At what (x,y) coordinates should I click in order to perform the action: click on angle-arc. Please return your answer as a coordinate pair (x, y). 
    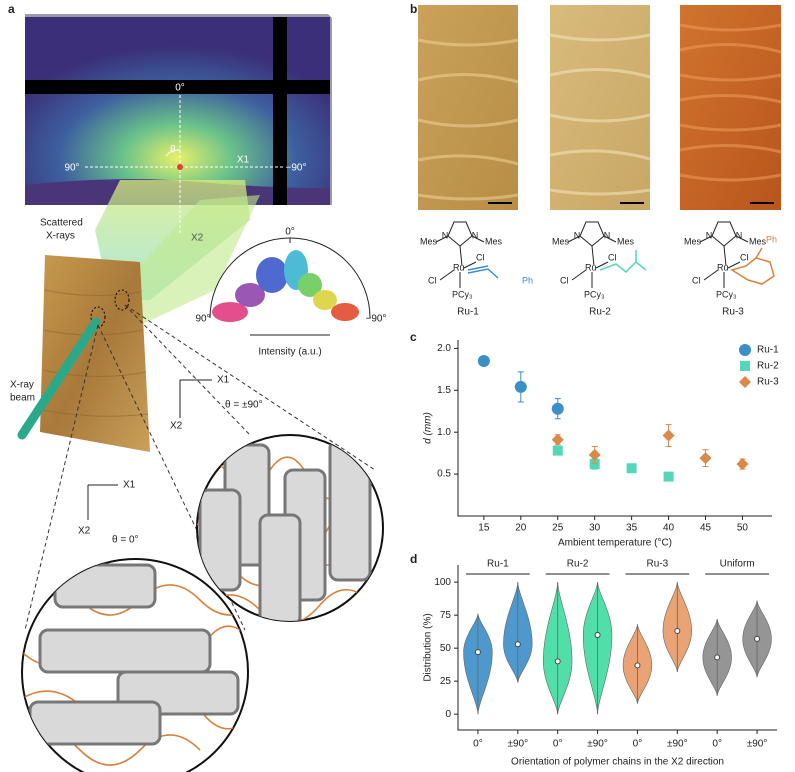
    Looking at the image, I should click on (173, 153).